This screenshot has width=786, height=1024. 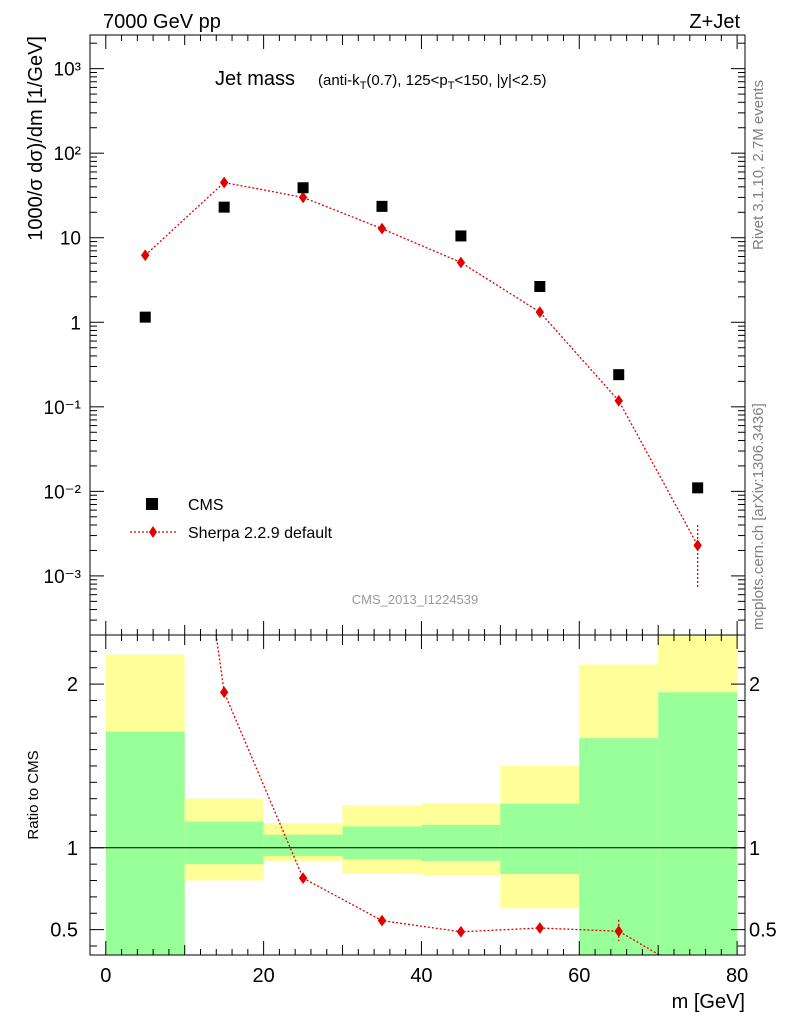 I want to click on ratio-y-tick-label-right: 0.5, so click(x=763, y=931).